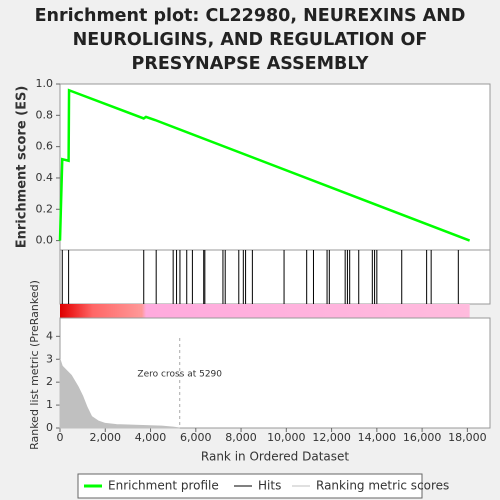 The width and height of the screenshot is (500, 500). Describe the element at coordinates (265, 311) in the screenshot. I see `color-bar` at that location.